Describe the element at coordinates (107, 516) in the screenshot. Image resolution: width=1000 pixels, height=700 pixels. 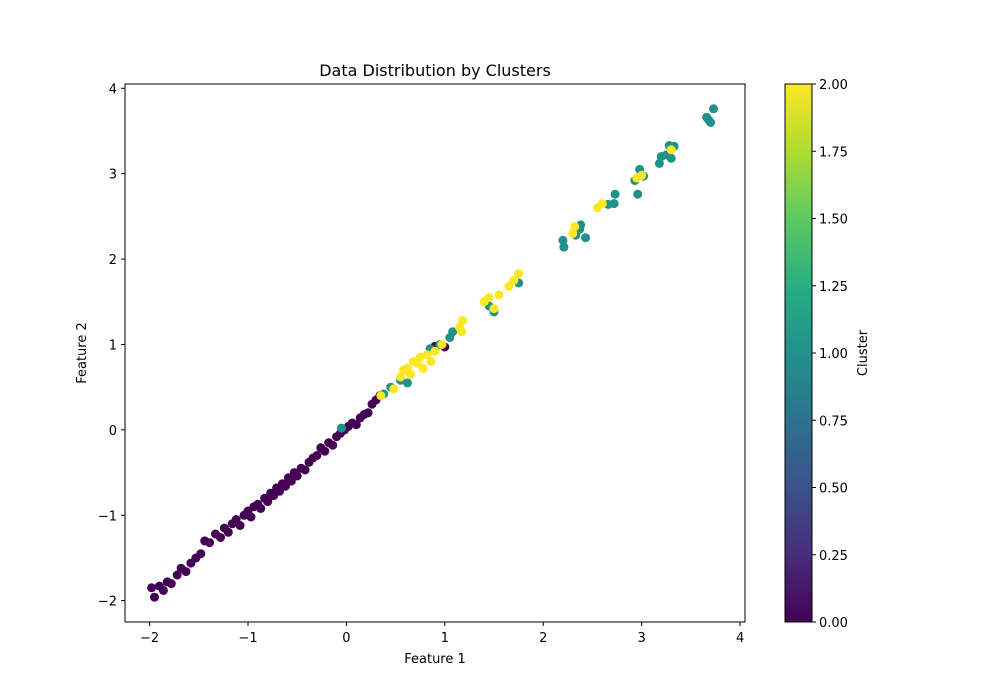
I see `y-tick-label: −1` at that location.